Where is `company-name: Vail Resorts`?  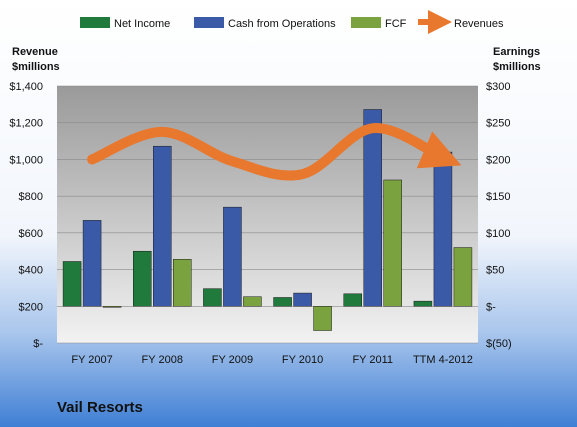 company-name: Vail Resorts is located at coordinates (100, 407).